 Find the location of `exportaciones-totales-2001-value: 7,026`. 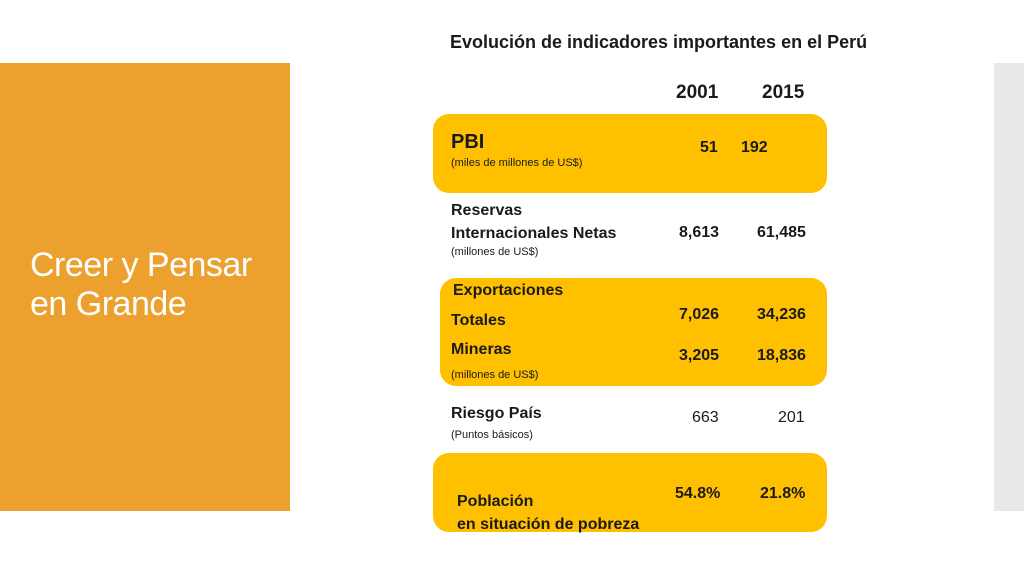

exportaciones-totales-2001-value: 7,026 is located at coordinates (699, 314).